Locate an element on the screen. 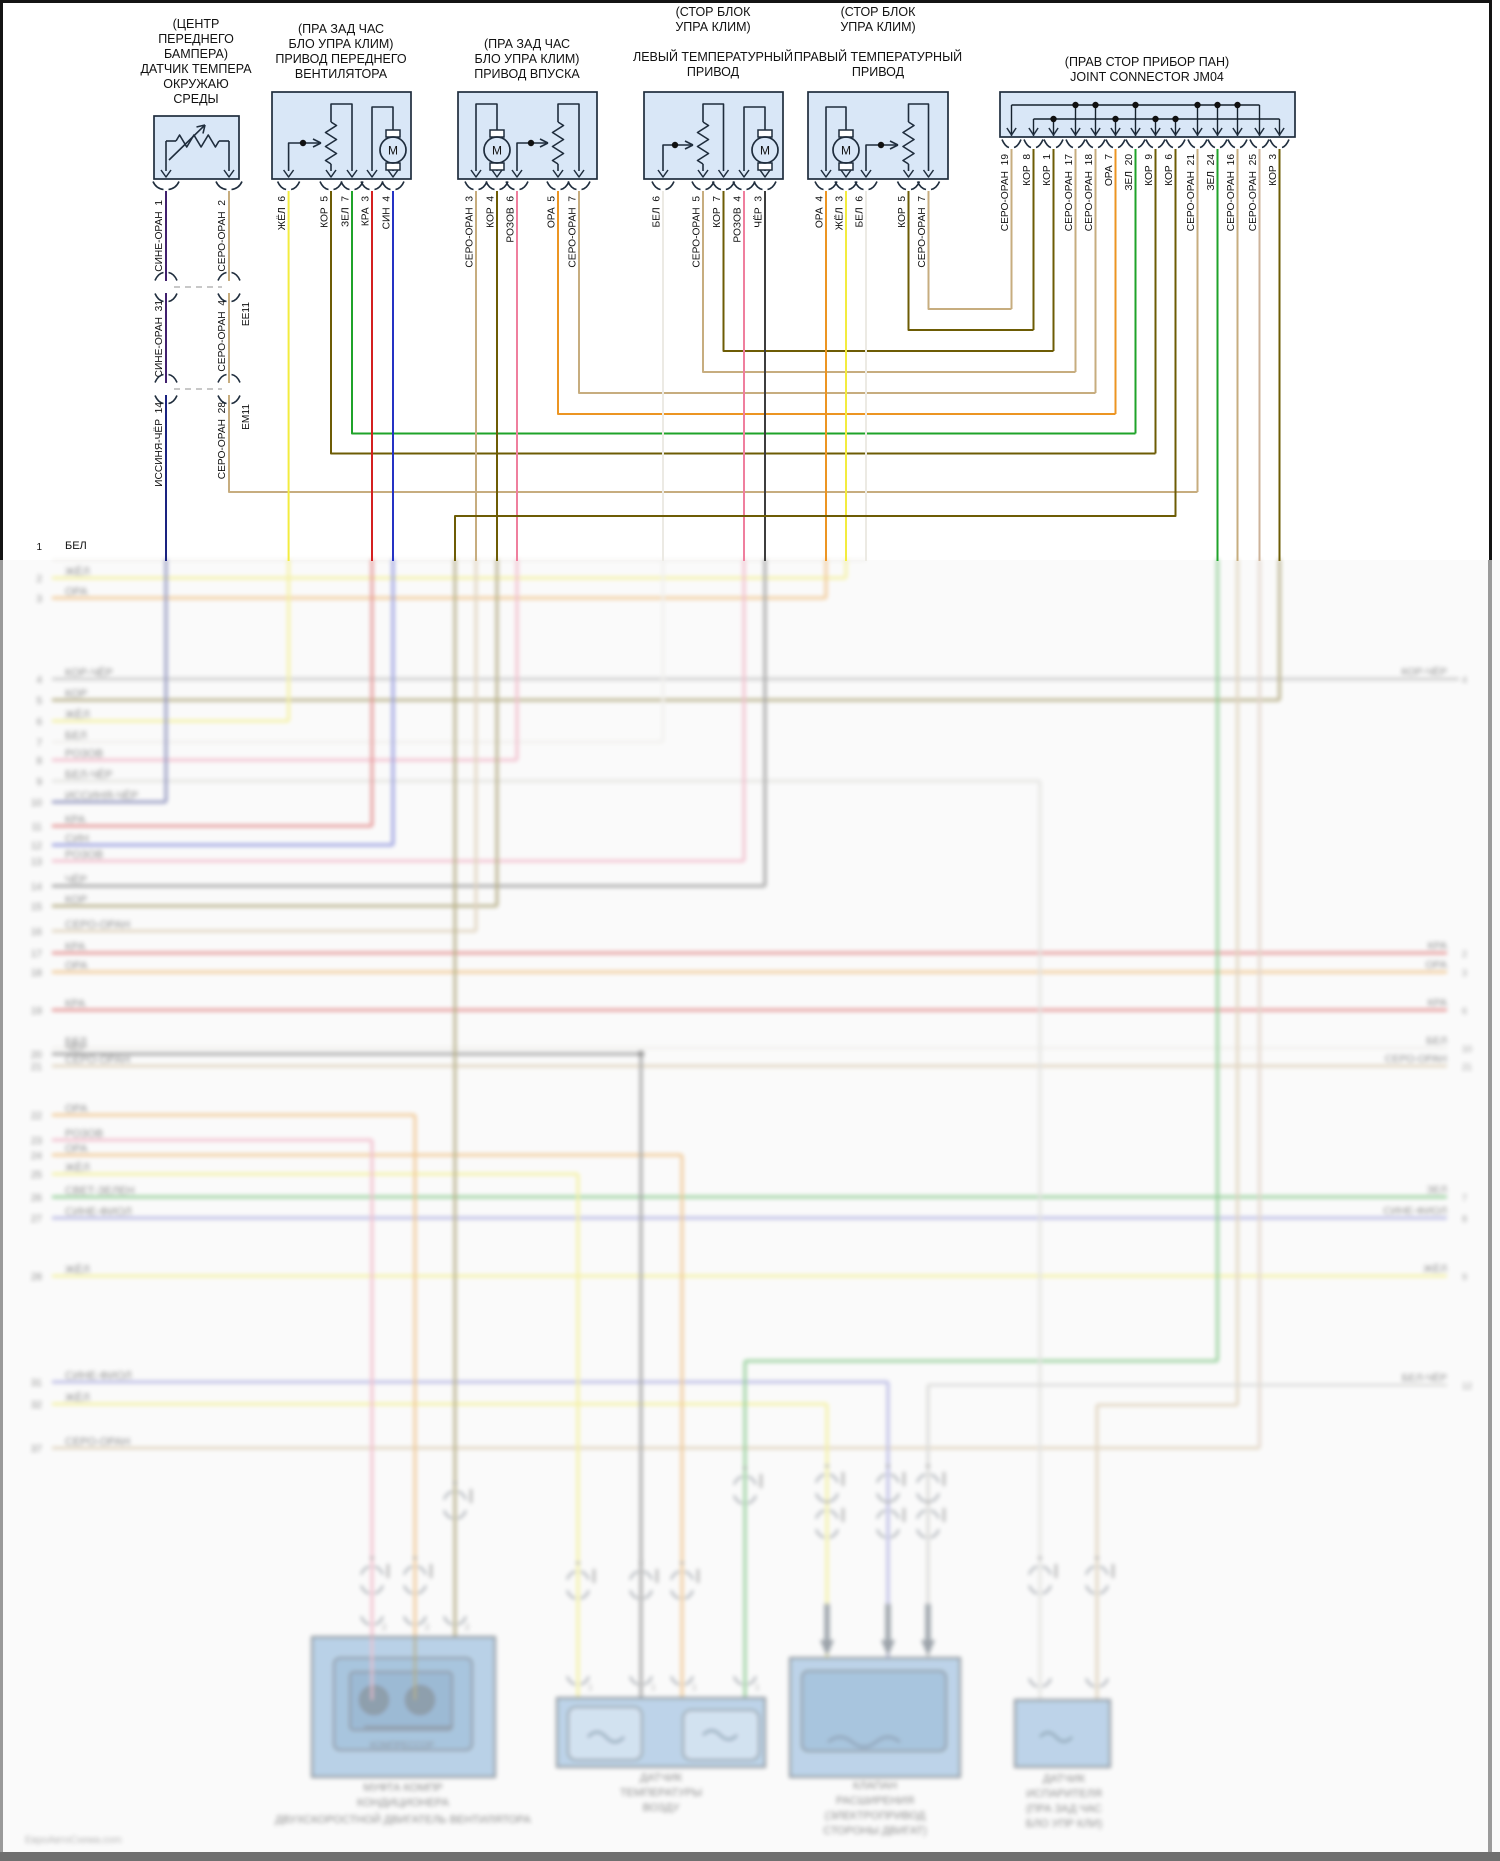 This screenshot has height=1861, width=1500. svg-text: КОР 8 is located at coordinates (1027, 170).